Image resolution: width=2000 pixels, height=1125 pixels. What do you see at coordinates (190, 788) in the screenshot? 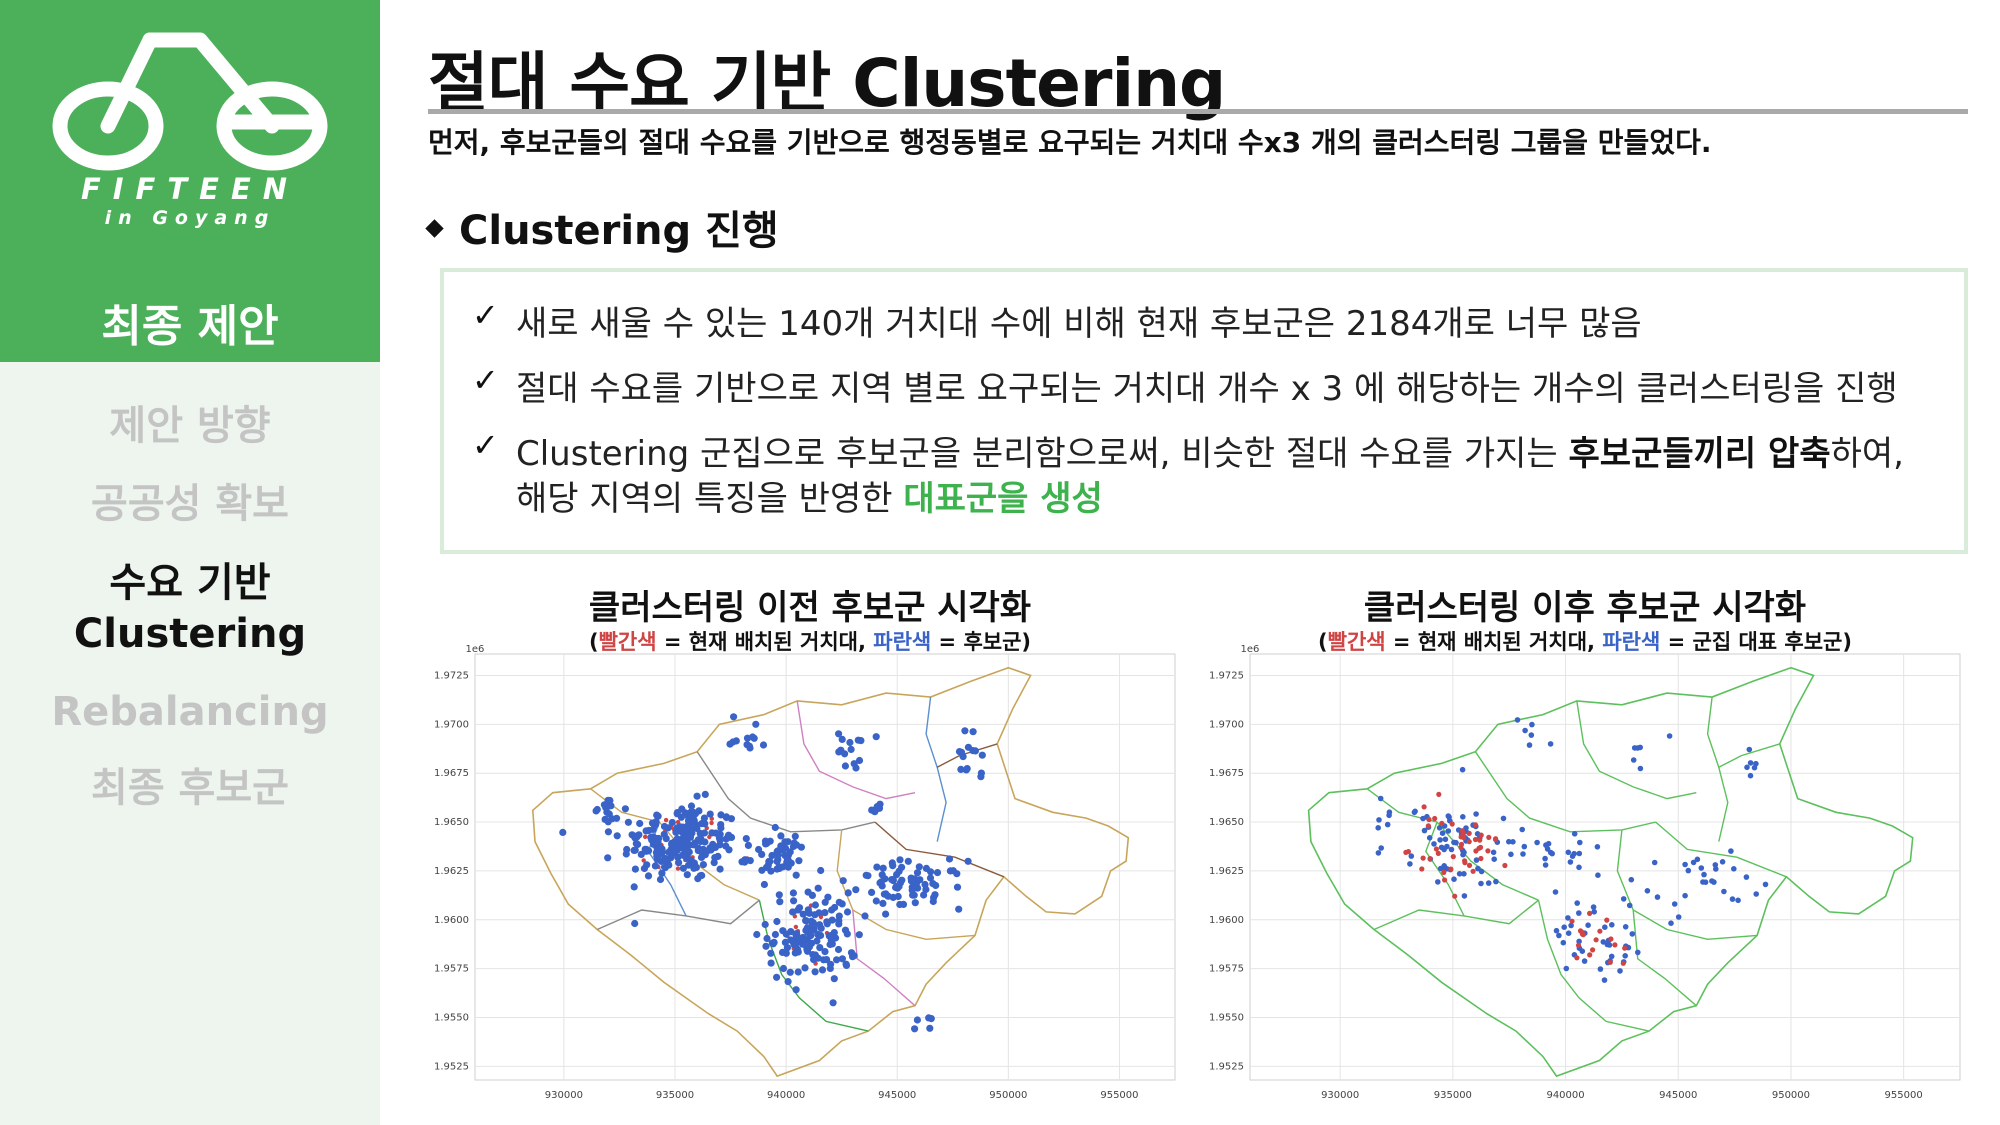
I see `nav-item-final-candidates: 최종 후보군` at bounding box center [190, 788].